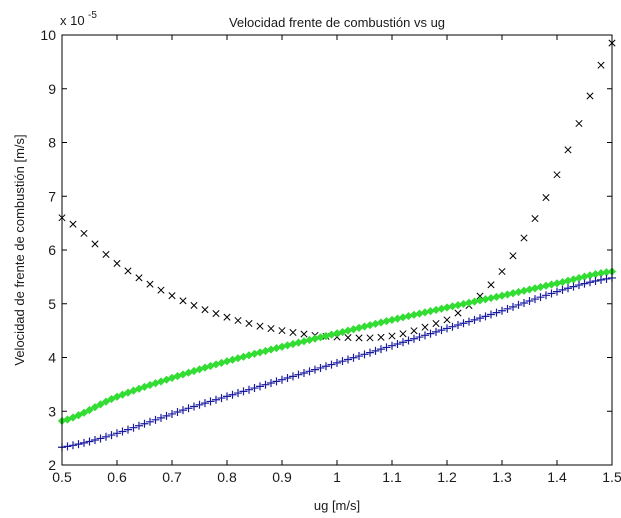 Image resolution: width=621 pixels, height=518 pixels. Describe the element at coordinates (502, 477) in the screenshot. I see `x-tick-label: 1.3` at that location.